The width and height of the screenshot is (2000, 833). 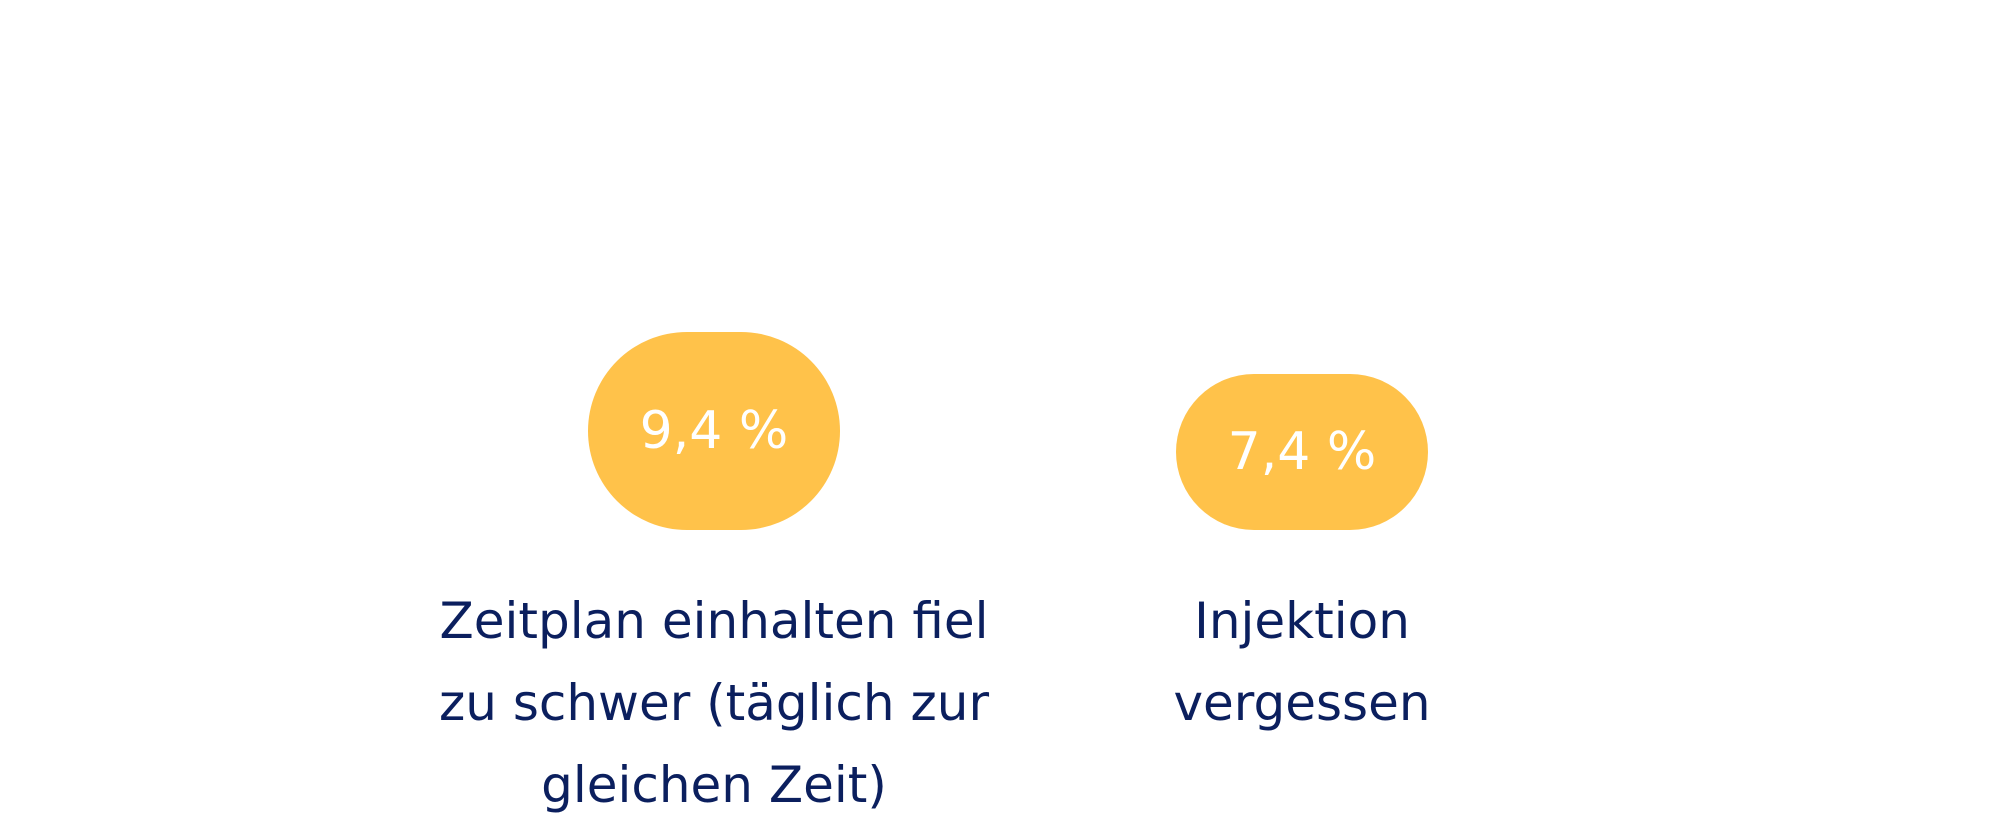 I want to click on bar-zeitplan: 9,4 %, so click(x=714, y=430).